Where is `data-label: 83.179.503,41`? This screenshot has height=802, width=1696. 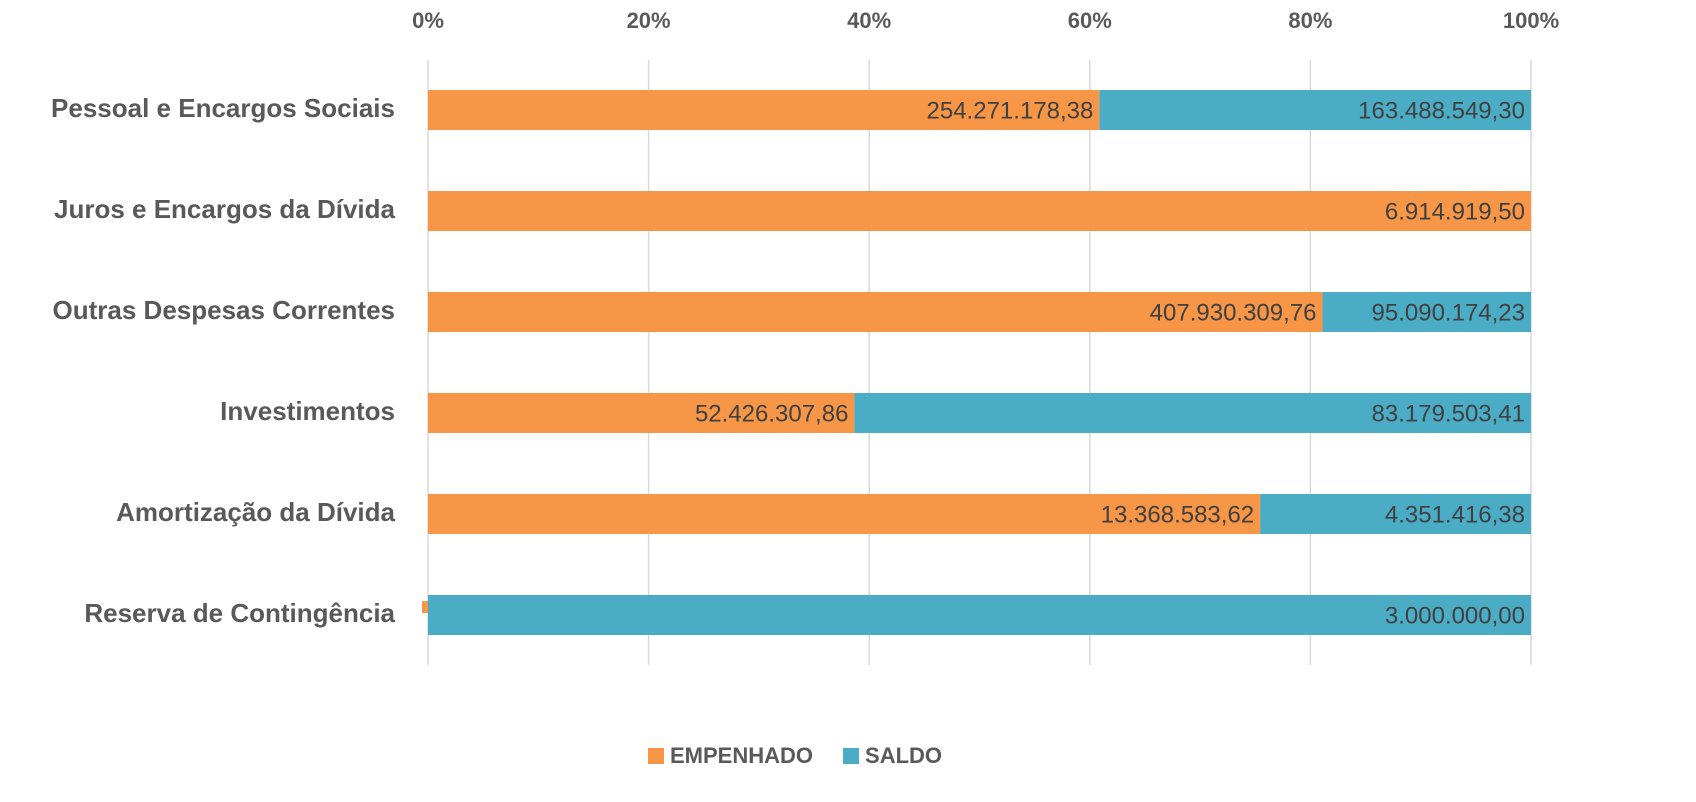
data-label: 83.179.503,41 is located at coordinates (1448, 413).